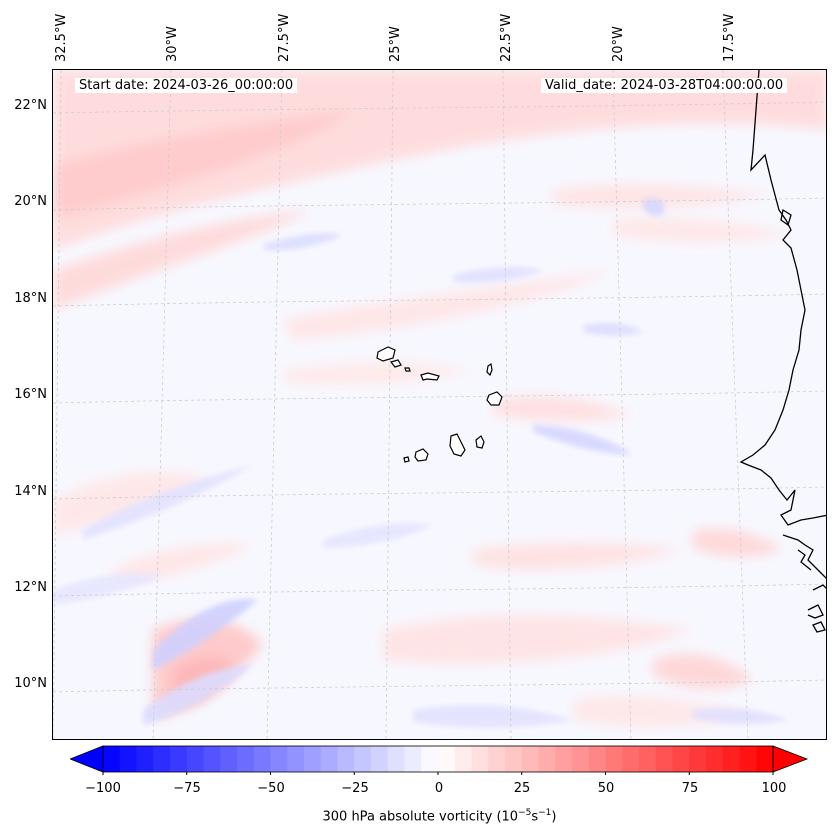 This screenshot has width=837, height=839. I want to click on lon-label-20w: 20°W, so click(618, 44).